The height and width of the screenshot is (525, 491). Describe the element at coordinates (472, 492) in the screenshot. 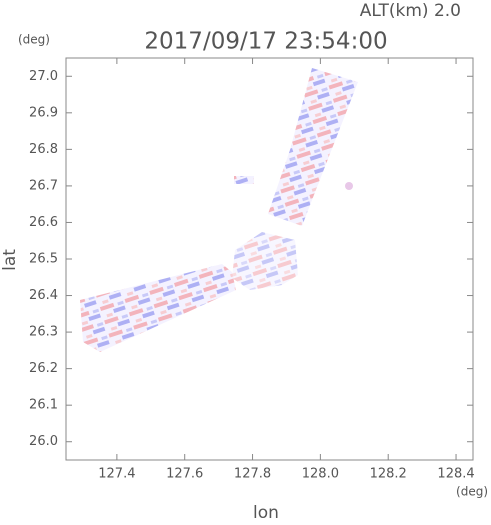

I see `x-unit: (deg)` at that location.